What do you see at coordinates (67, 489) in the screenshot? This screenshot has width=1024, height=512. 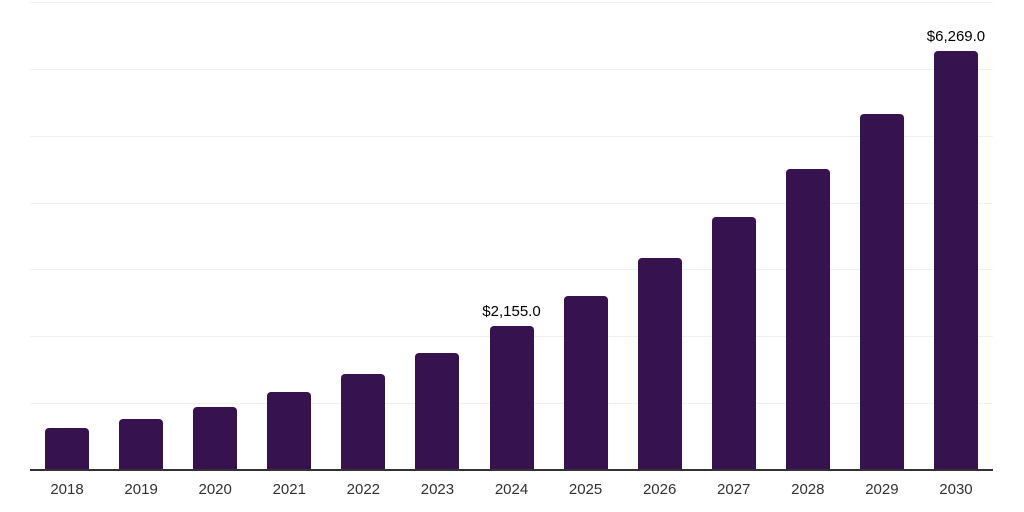 I see `x-tick-label-2018: 2018` at bounding box center [67, 489].